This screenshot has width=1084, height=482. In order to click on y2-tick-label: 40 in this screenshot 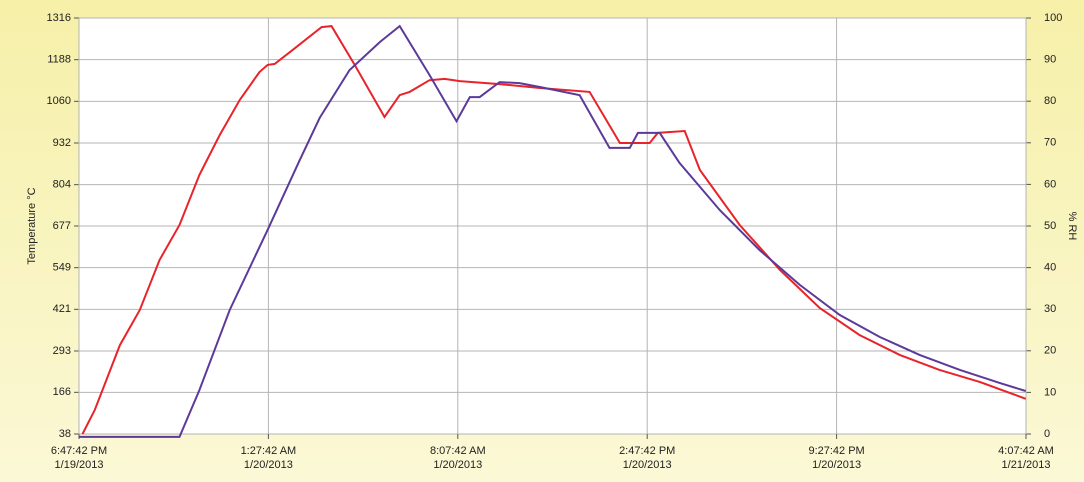, I will do `click(1050, 268)`.